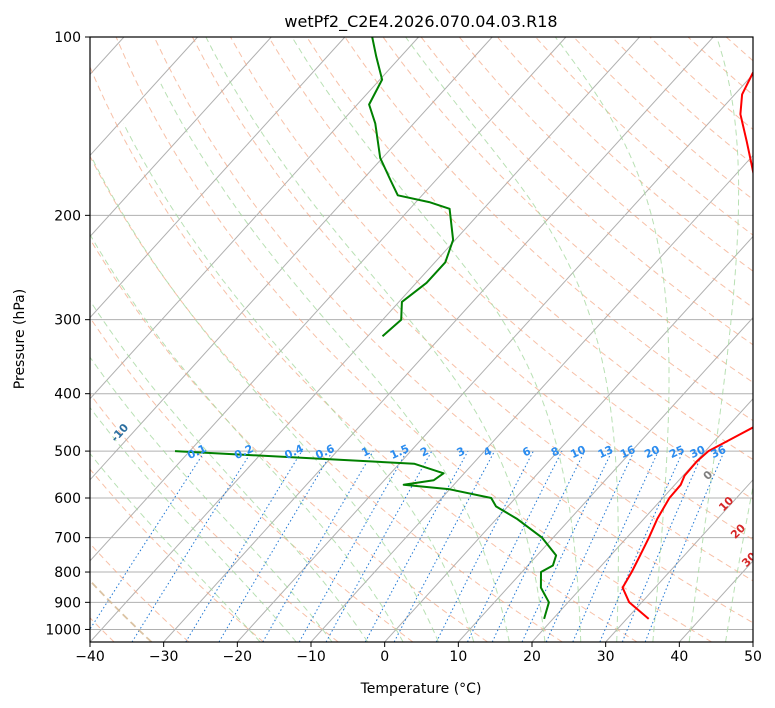 The height and width of the screenshot is (708, 775). Describe the element at coordinates (67, 334) in the screenshot. I see `y-axis: 100 200 300 400 500 600 700 800 900 1000` at that location.